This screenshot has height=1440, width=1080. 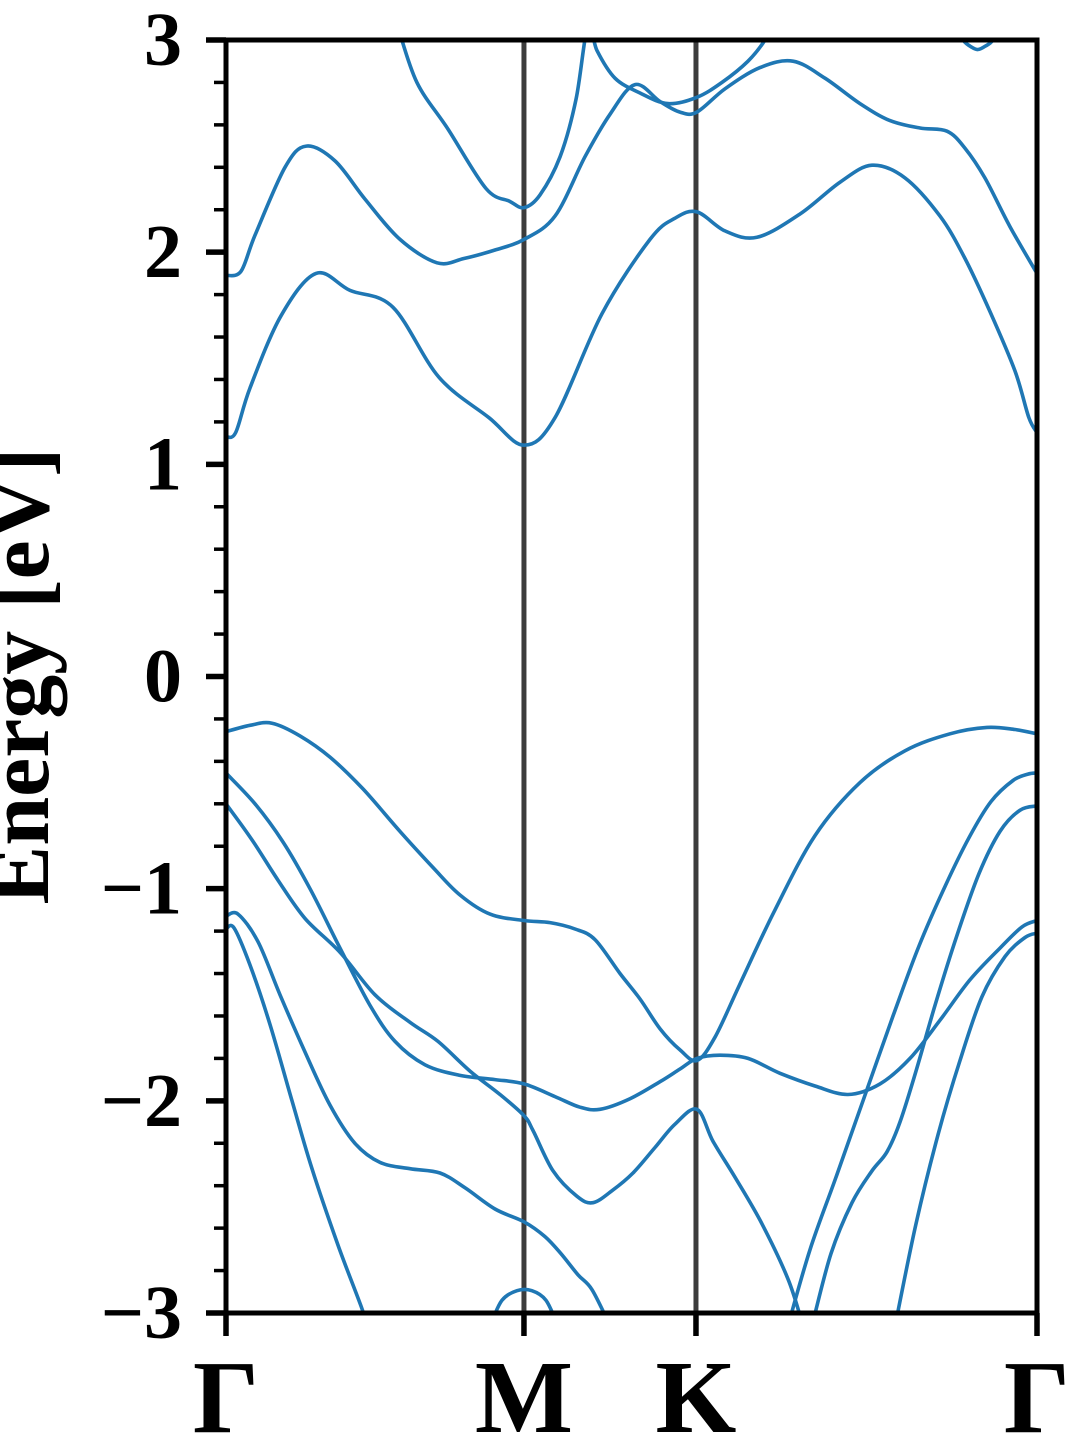 I want to click on y-tick-label: −2, so click(x=141, y=1101).